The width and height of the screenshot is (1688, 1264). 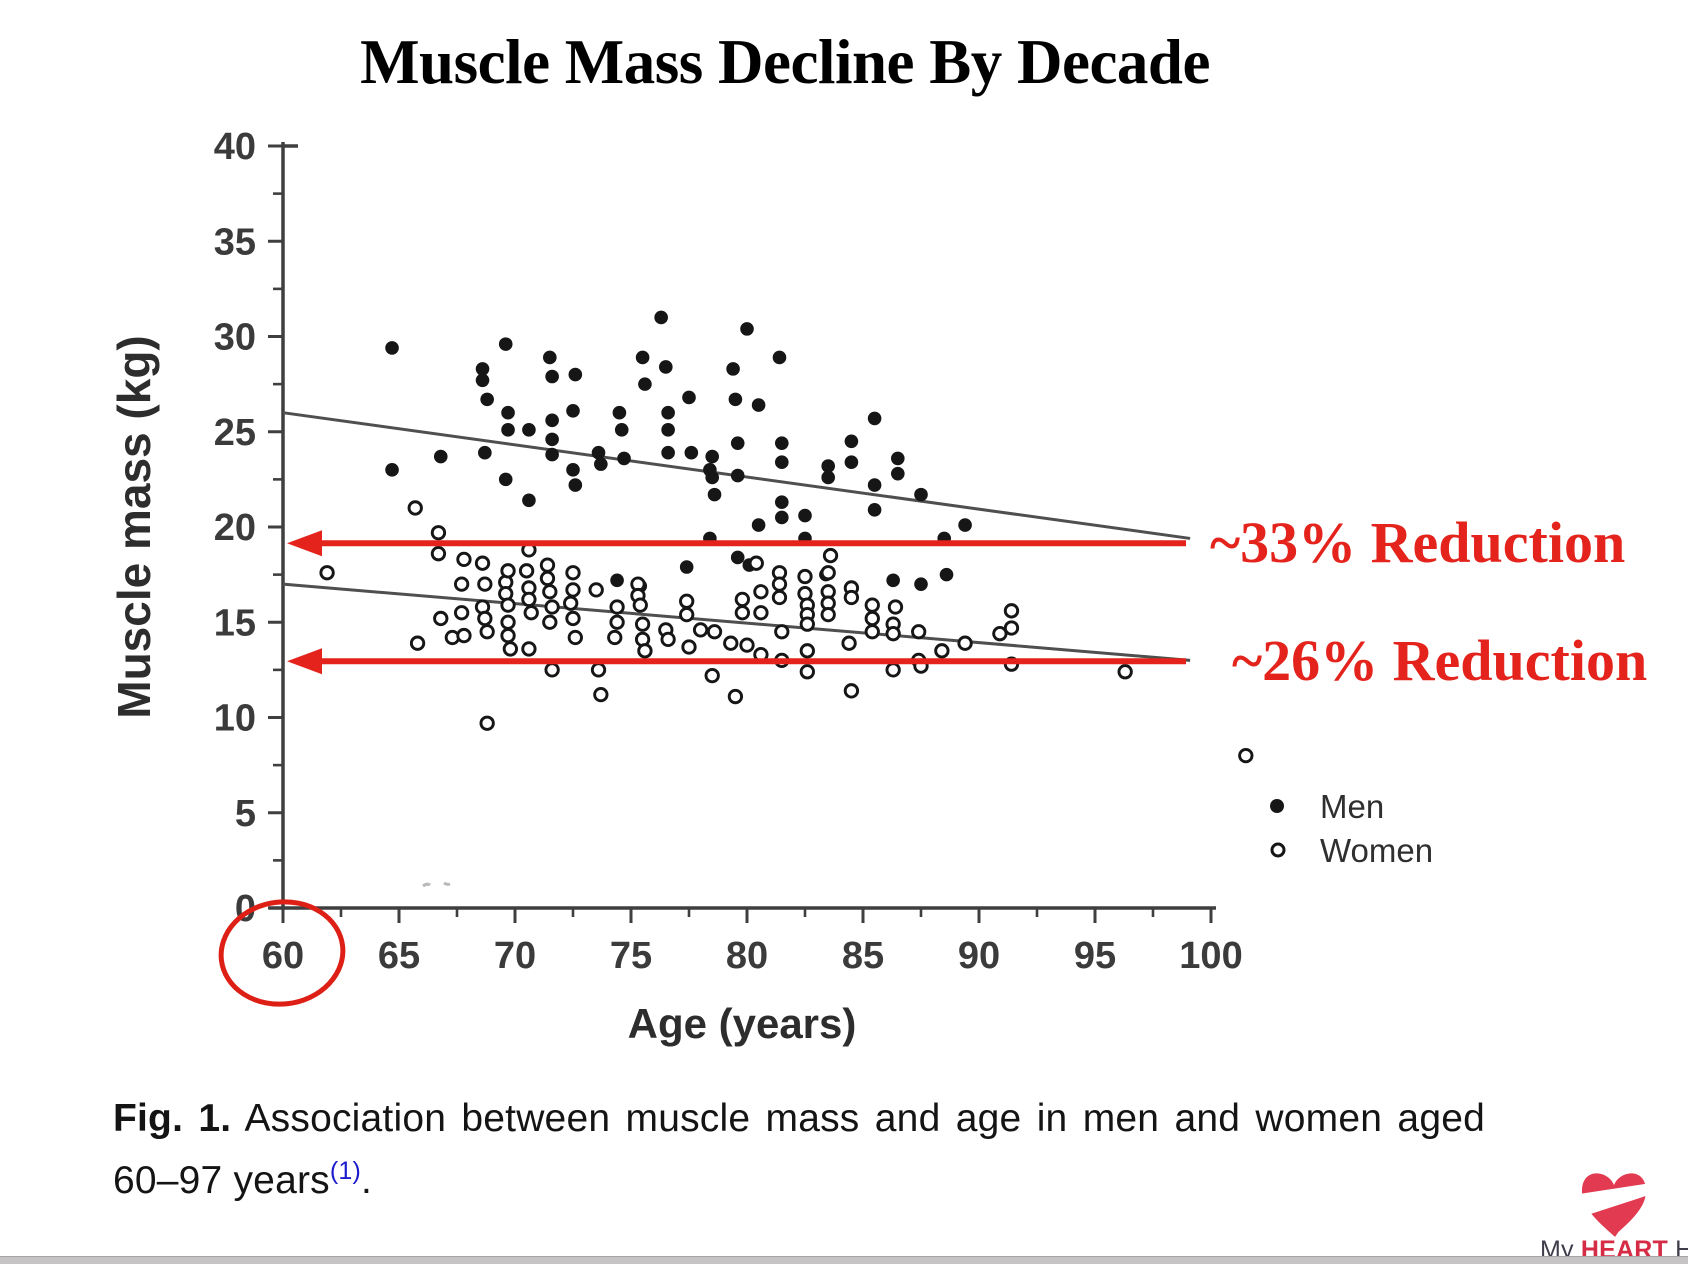 What do you see at coordinates (1439, 660) in the screenshot?
I see `annotation-26-label: ~26% Reduction` at bounding box center [1439, 660].